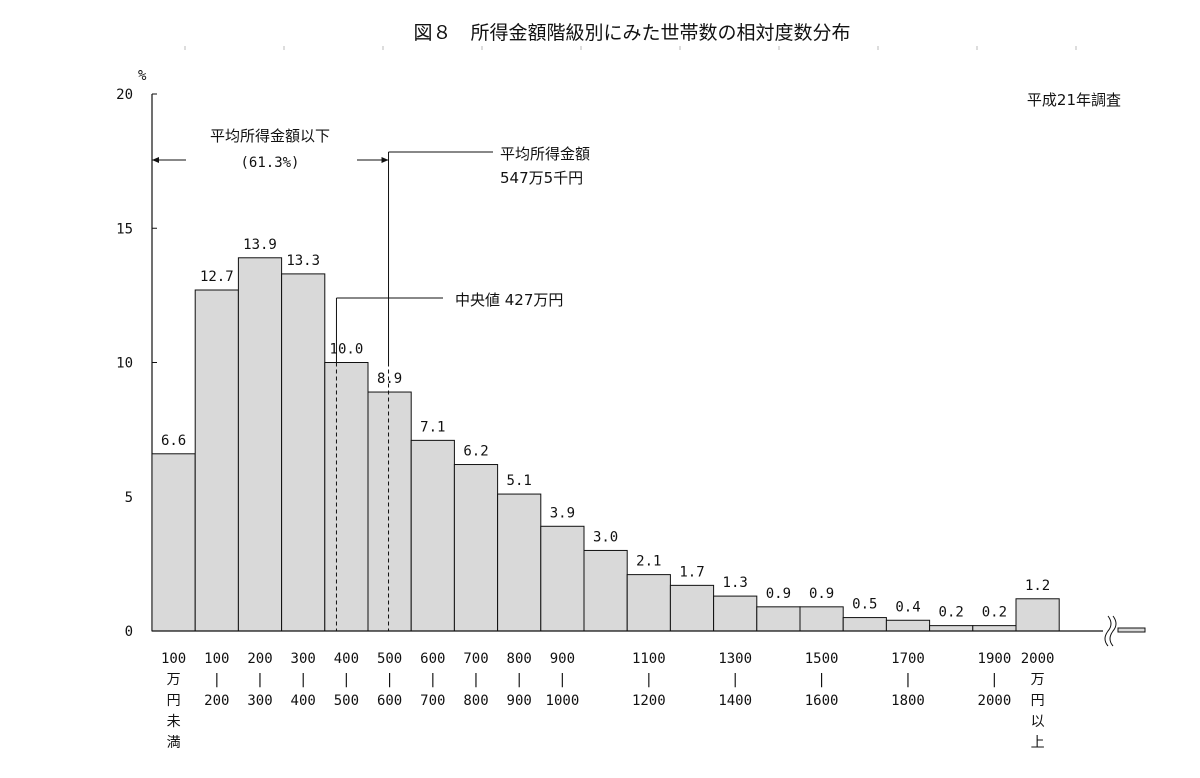  I want to click on survey-note: 平成21年調査, so click(1074, 100).